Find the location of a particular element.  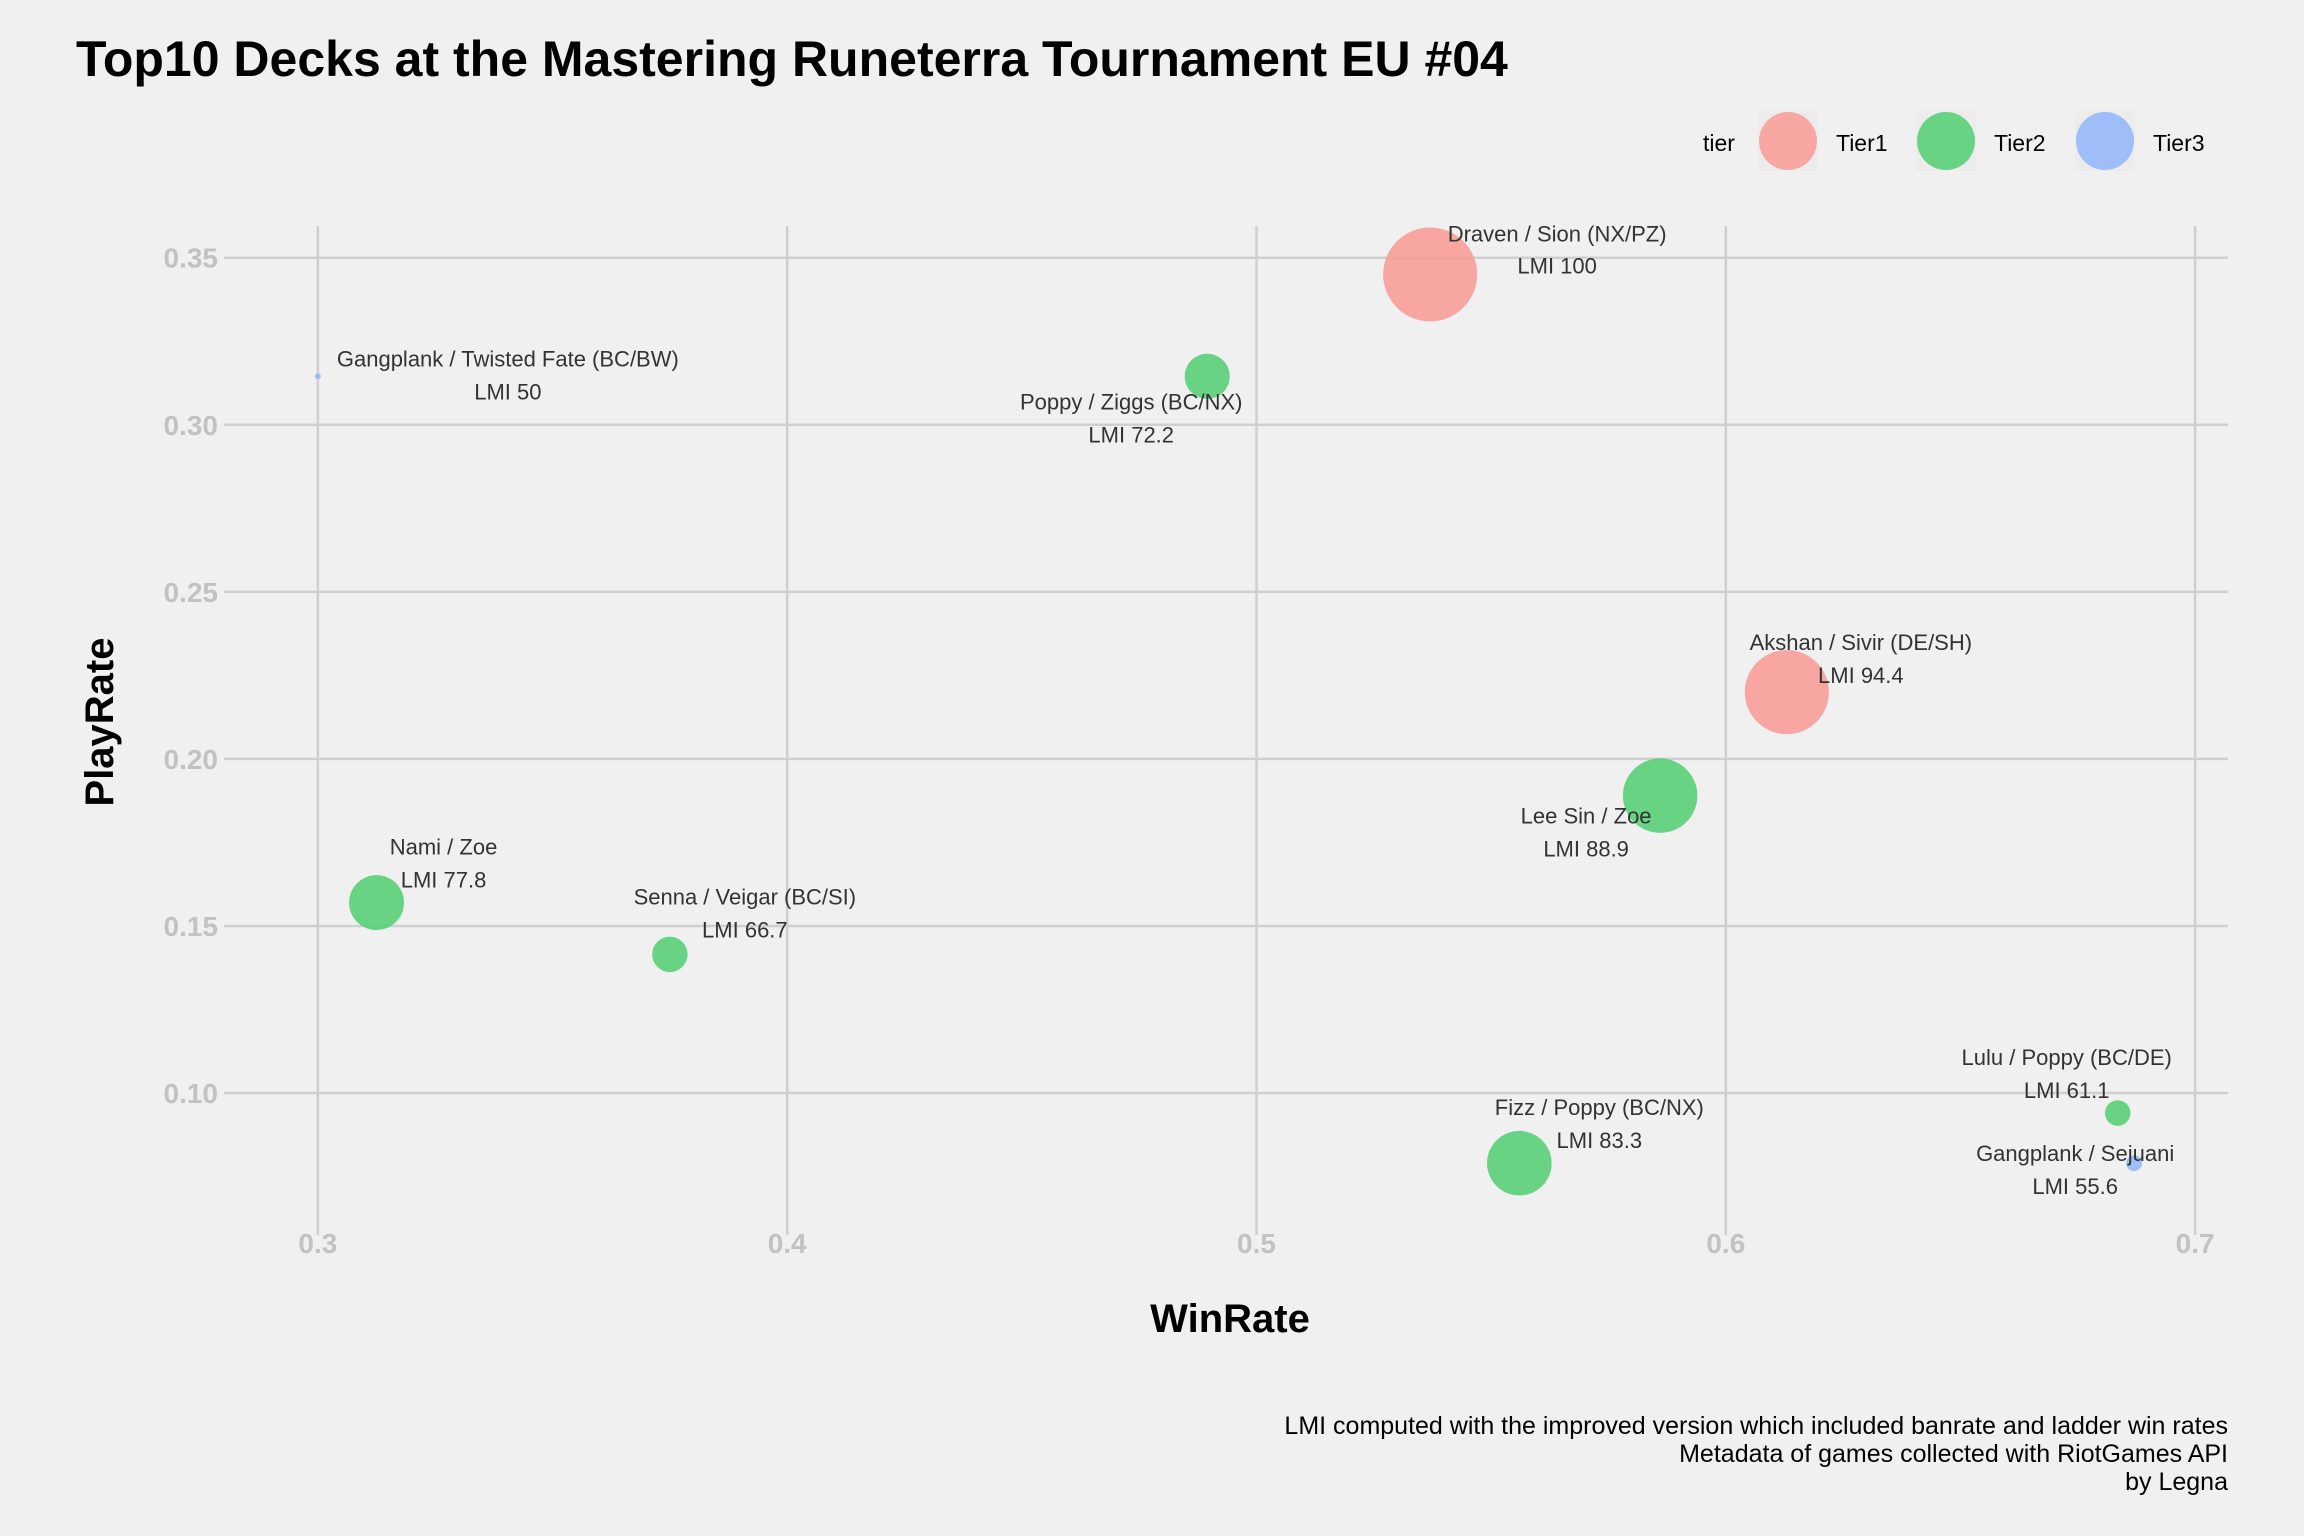

legend-entry-label: Tier2 is located at coordinates (2020, 143).